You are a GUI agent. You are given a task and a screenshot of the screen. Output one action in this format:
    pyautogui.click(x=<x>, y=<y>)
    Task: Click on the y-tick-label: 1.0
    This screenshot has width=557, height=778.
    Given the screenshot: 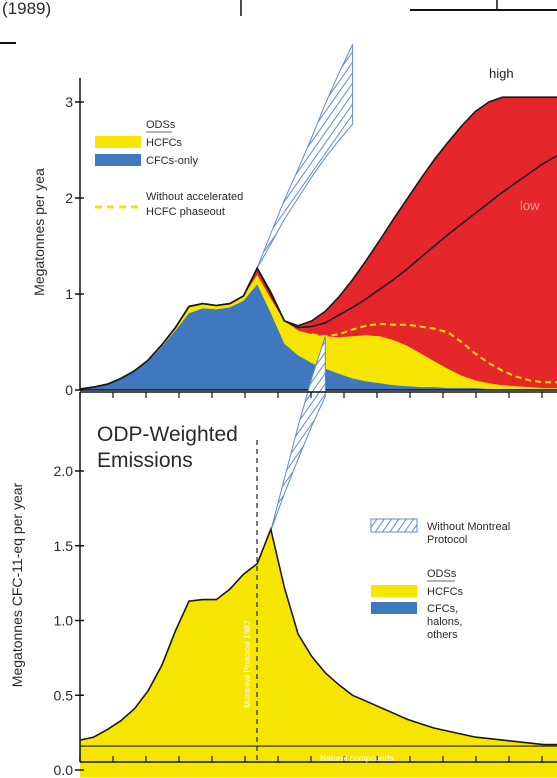 What is the action you would take?
    pyautogui.click(x=64, y=621)
    